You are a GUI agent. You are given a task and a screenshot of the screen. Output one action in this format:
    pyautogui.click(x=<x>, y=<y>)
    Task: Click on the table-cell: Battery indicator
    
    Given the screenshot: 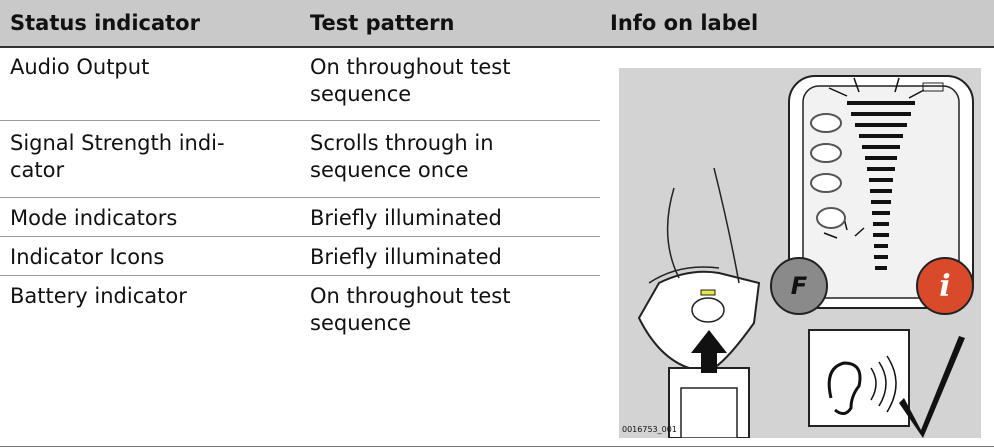 What is the action you would take?
    pyautogui.click(x=98, y=296)
    